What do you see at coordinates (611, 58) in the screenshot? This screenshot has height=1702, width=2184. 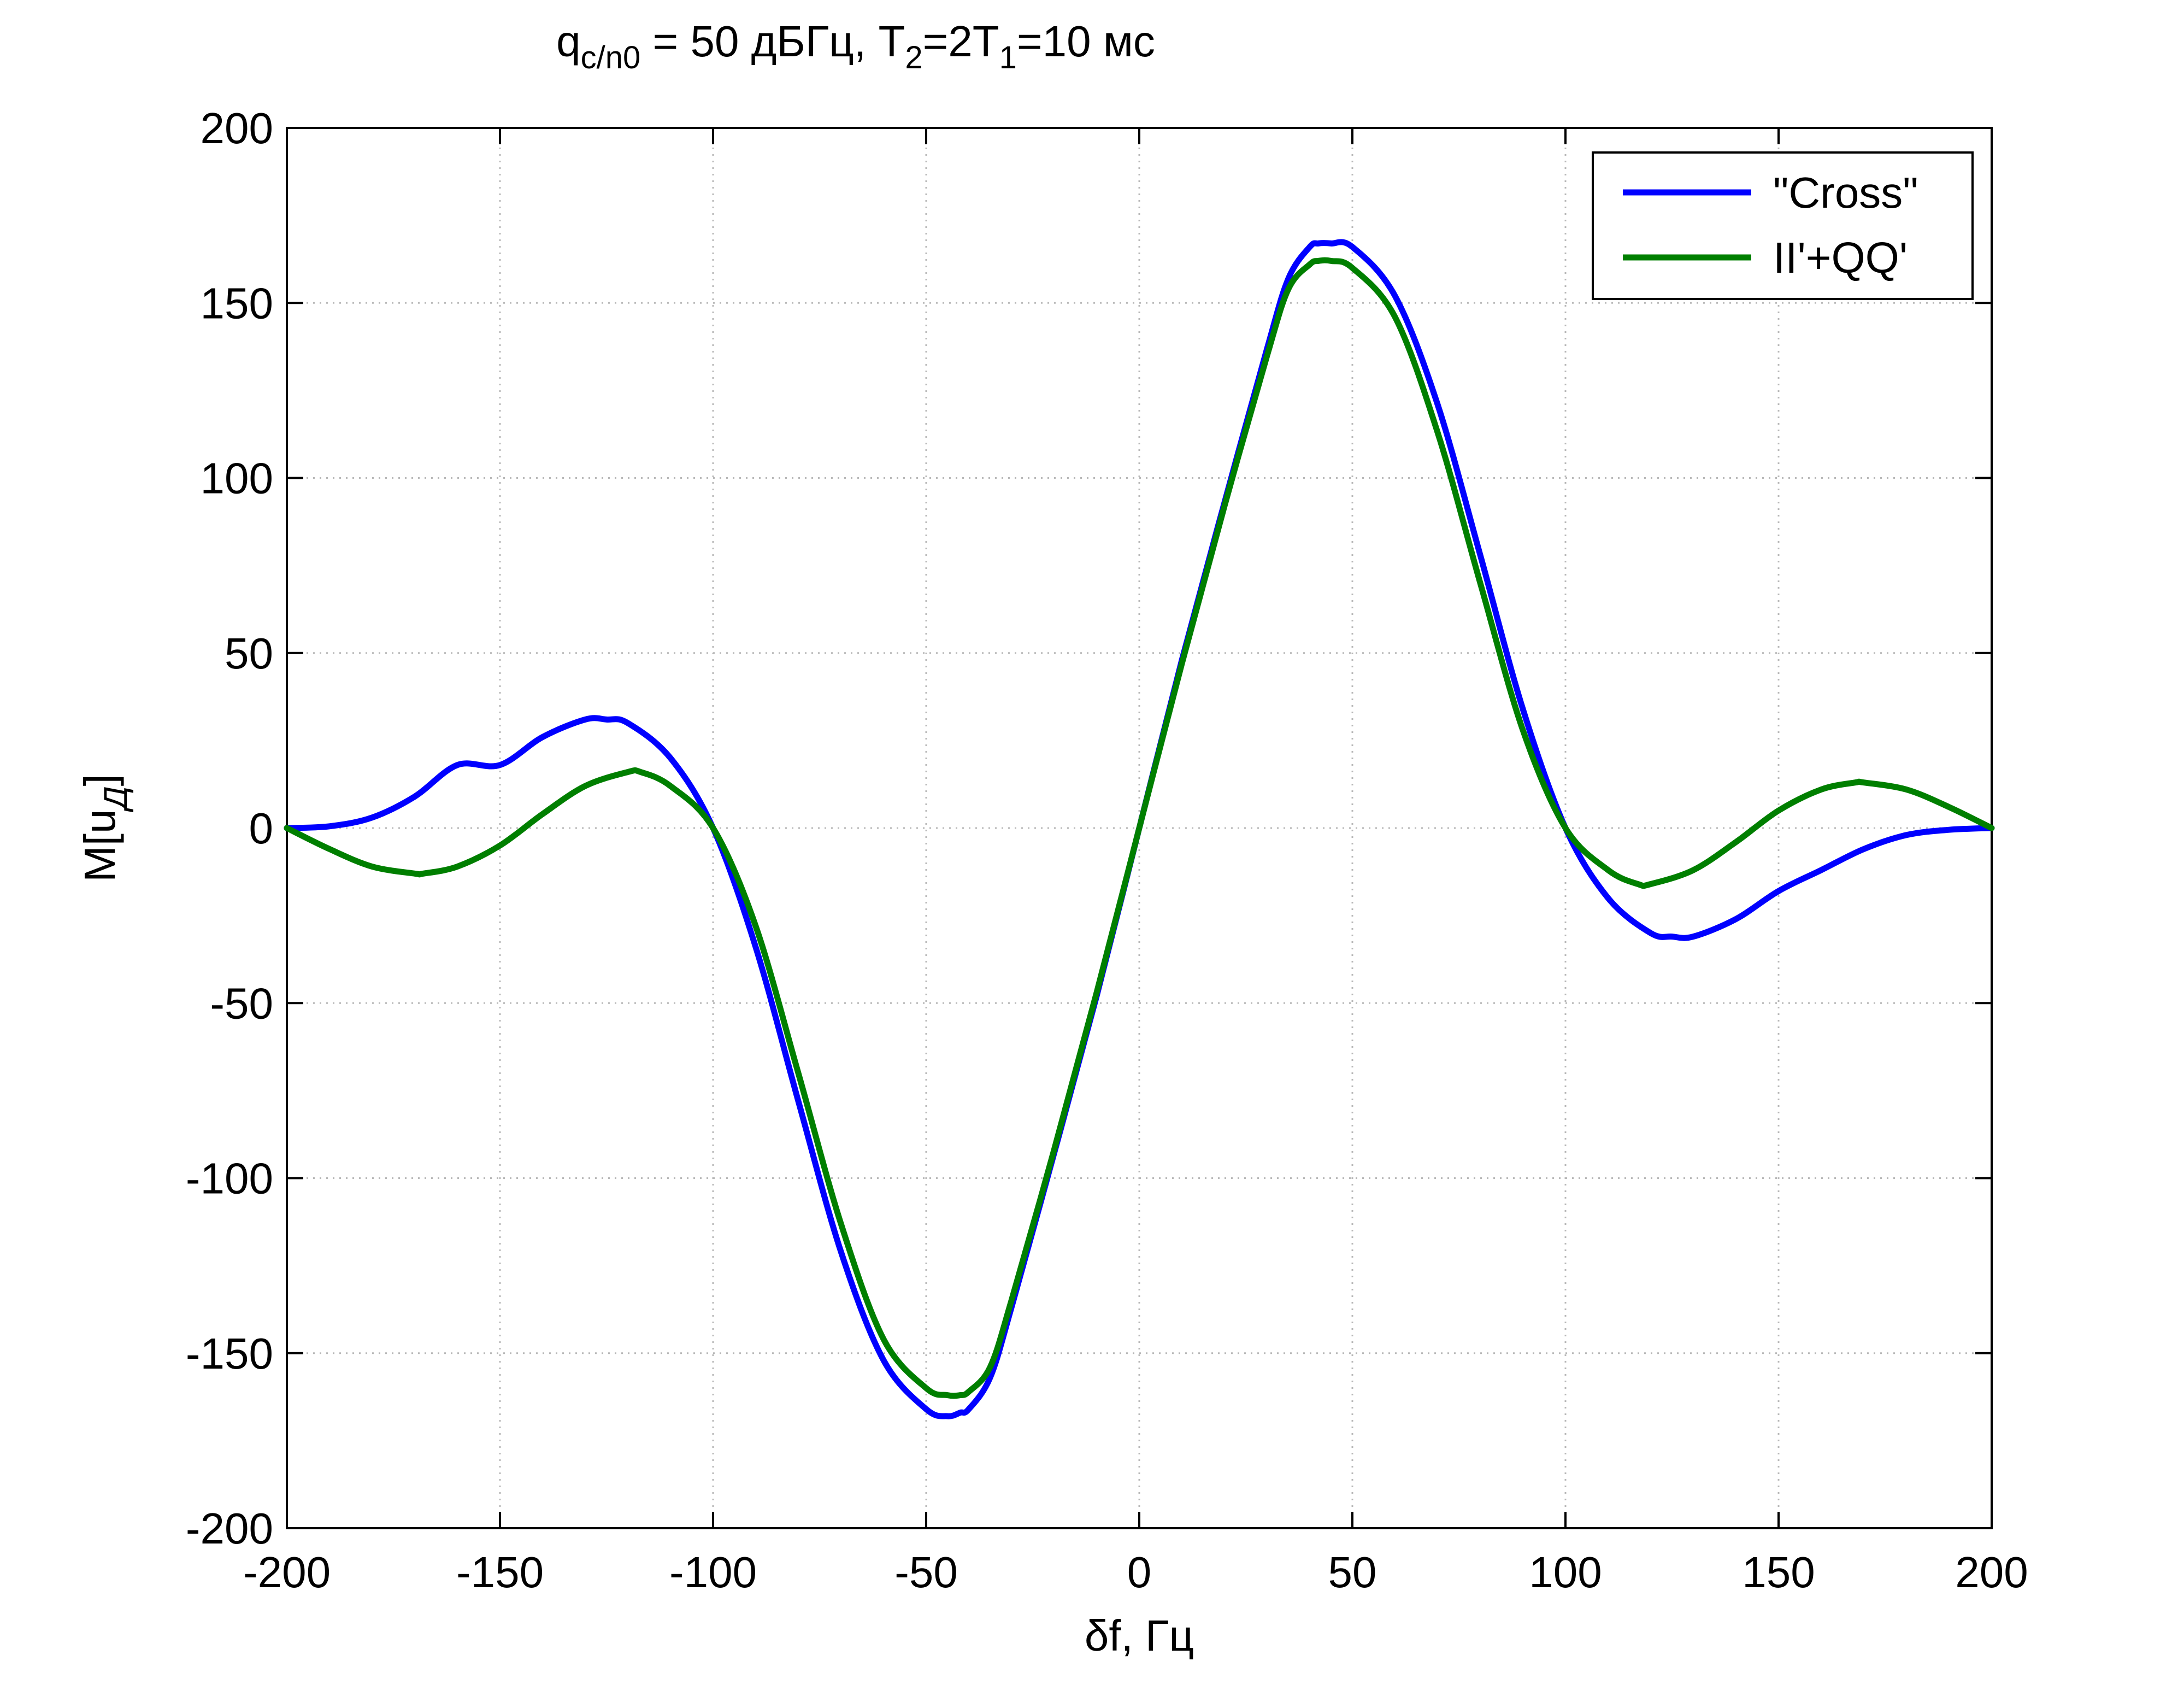 I see `title-part-1: c/n0` at bounding box center [611, 58].